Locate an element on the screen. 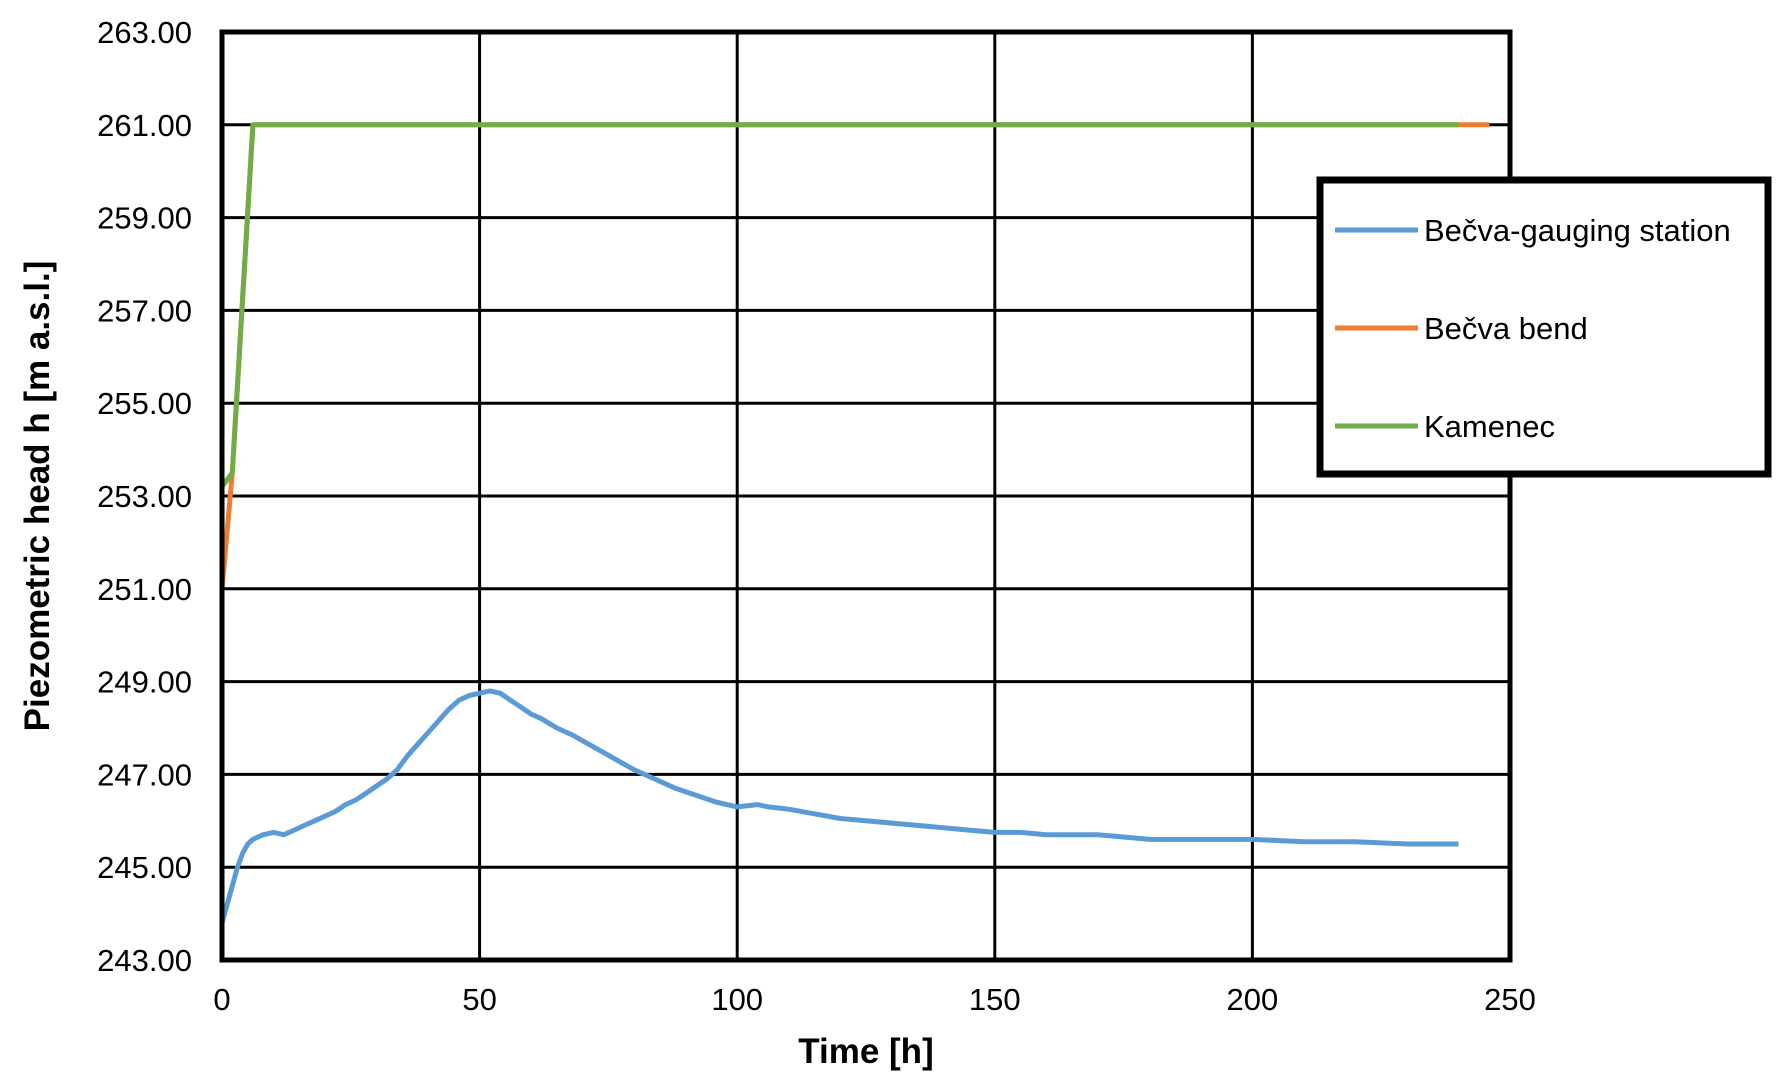 The height and width of the screenshot is (1090, 1778). y-tick-label: 257.00 is located at coordinates (144, 310).